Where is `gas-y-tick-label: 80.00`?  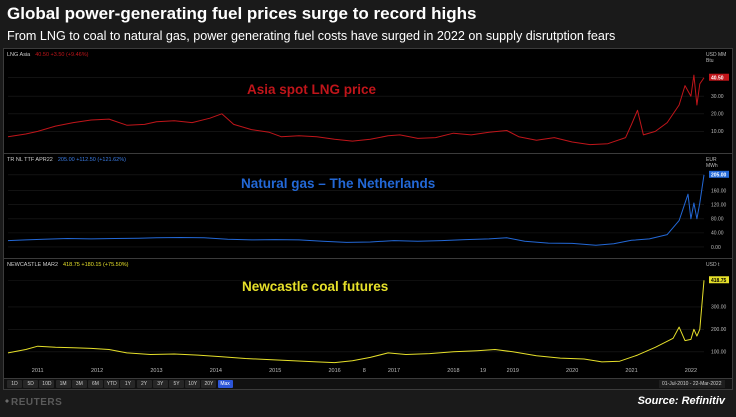
gas-y-tick-label: 80.00 is located at coordinates (717, 220).